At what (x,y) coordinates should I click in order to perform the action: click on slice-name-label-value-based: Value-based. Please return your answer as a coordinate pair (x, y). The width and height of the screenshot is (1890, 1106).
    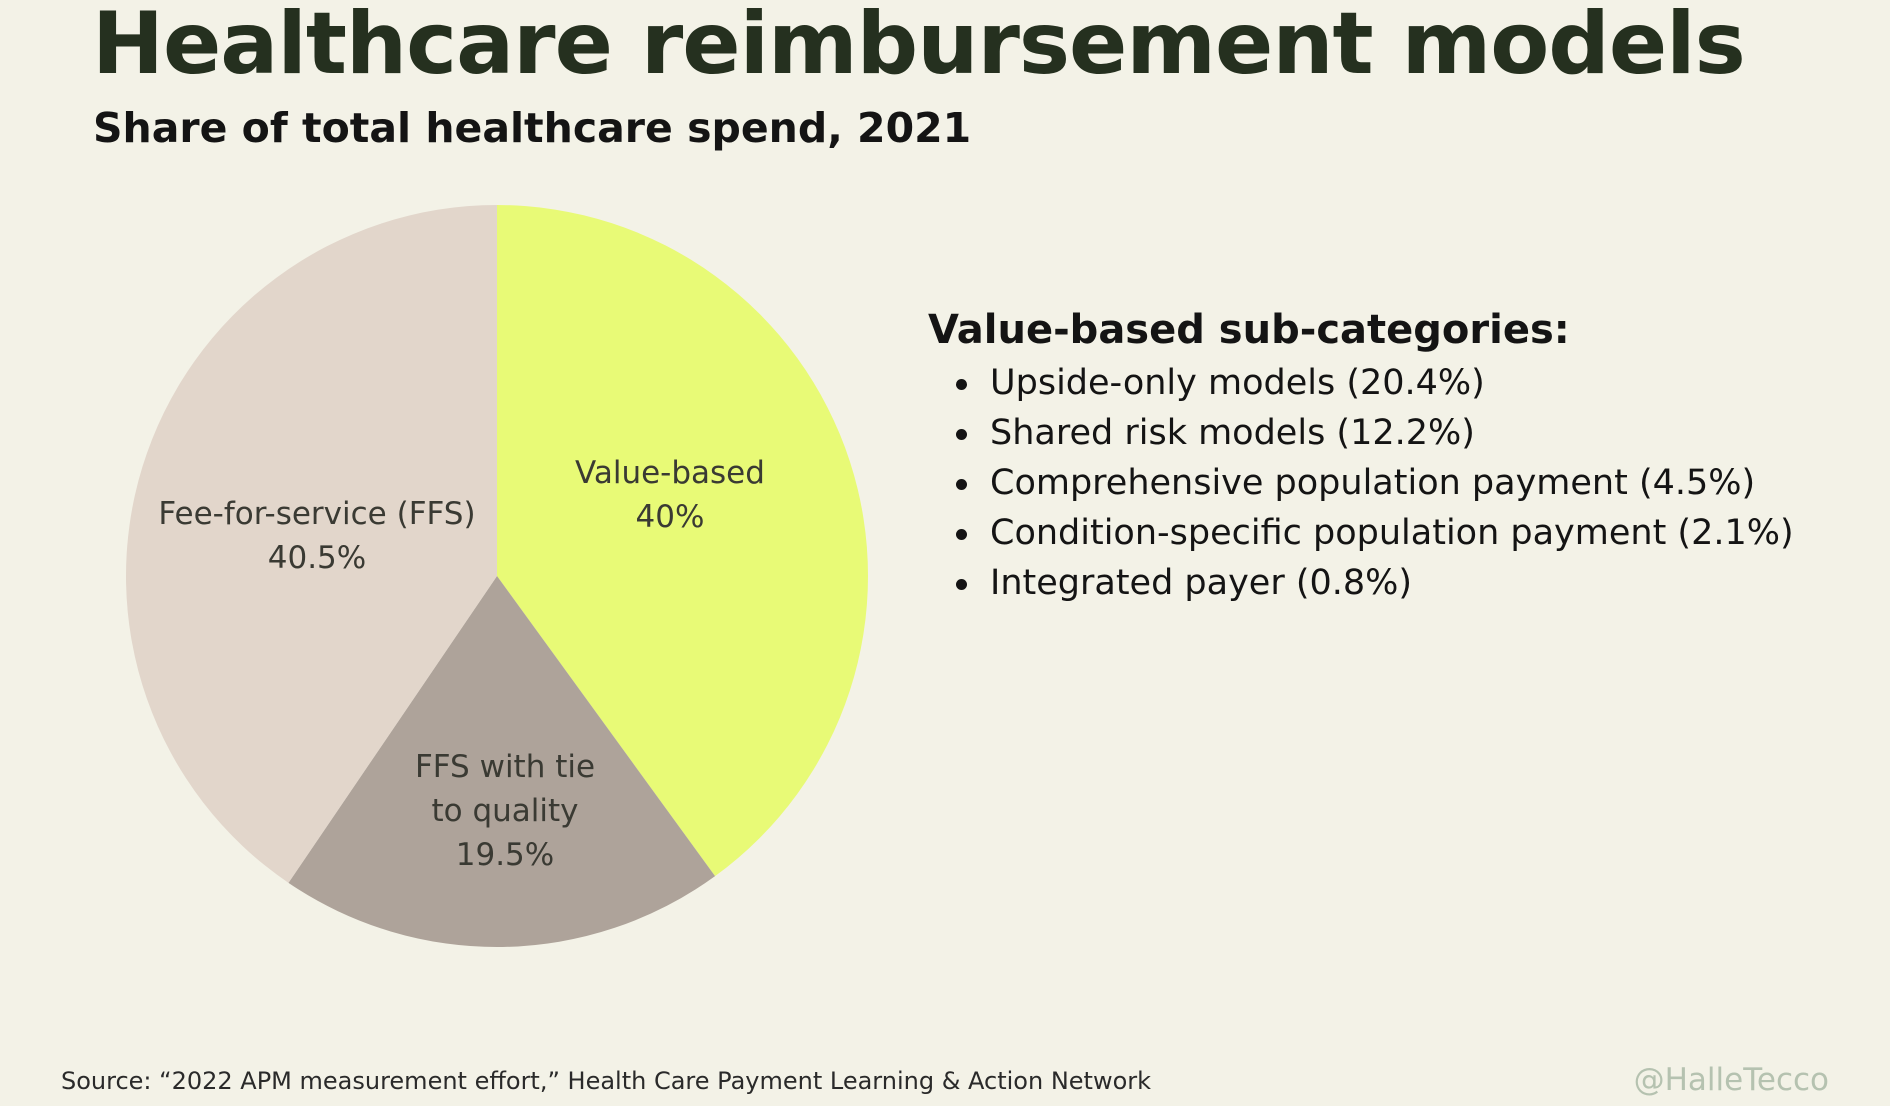
    Looking at the image, I should click on (670, 473).